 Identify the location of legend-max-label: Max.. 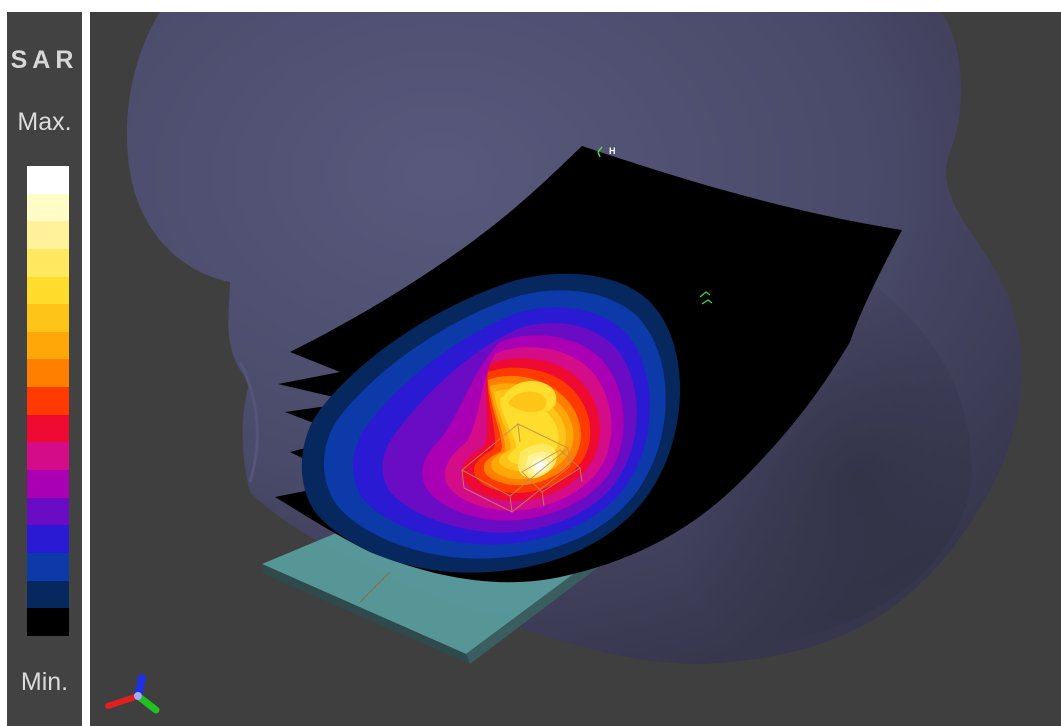
(44, 122).